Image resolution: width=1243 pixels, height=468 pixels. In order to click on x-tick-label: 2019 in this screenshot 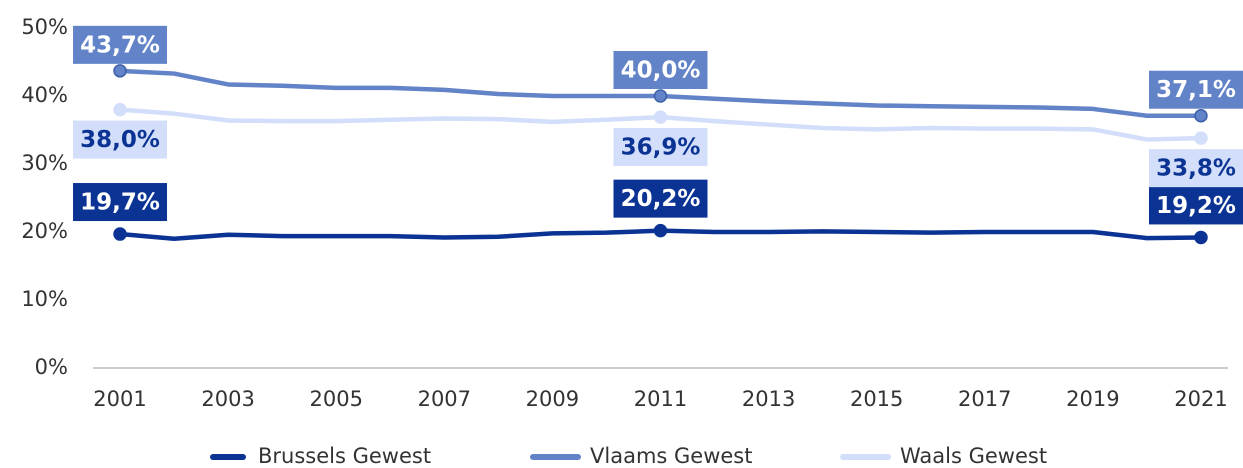, I will do `click(1092, 399)`.